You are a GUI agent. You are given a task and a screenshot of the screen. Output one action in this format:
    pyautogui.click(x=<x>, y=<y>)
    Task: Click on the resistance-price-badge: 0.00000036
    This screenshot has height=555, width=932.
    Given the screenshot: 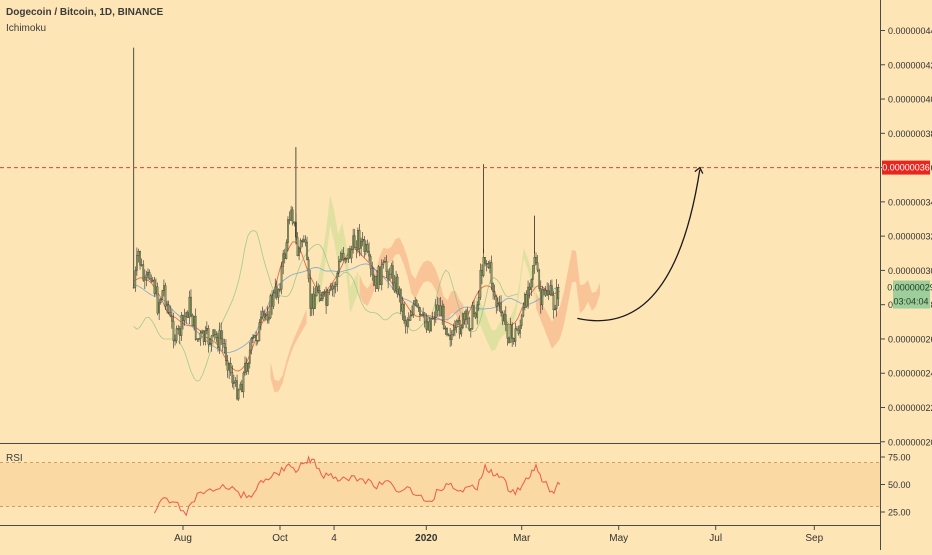 What is the action you would take?
    pyautogui.click(x=906, y=167)
    